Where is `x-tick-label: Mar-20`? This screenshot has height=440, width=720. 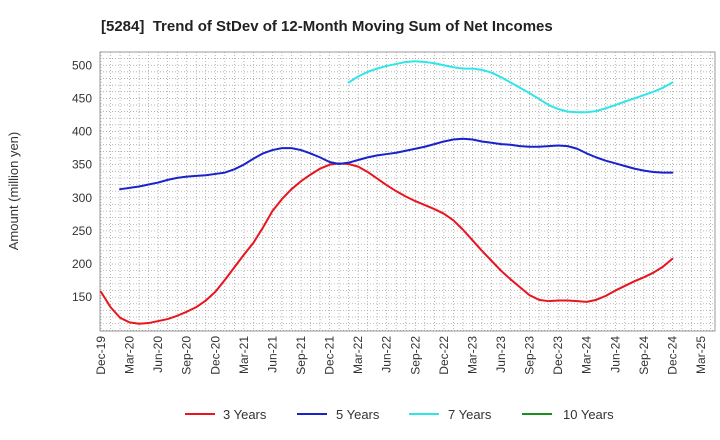
x-tick-label: Mar-20 is located at coordinates (130, 355).